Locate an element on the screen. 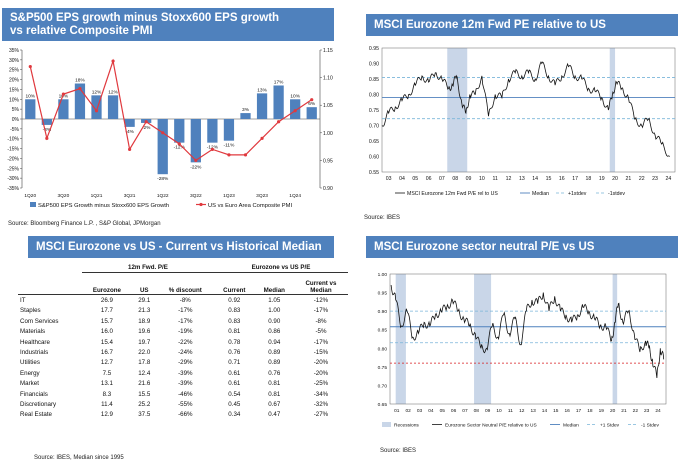  x-tick-label: 13 is located at coordinates (522, 179).